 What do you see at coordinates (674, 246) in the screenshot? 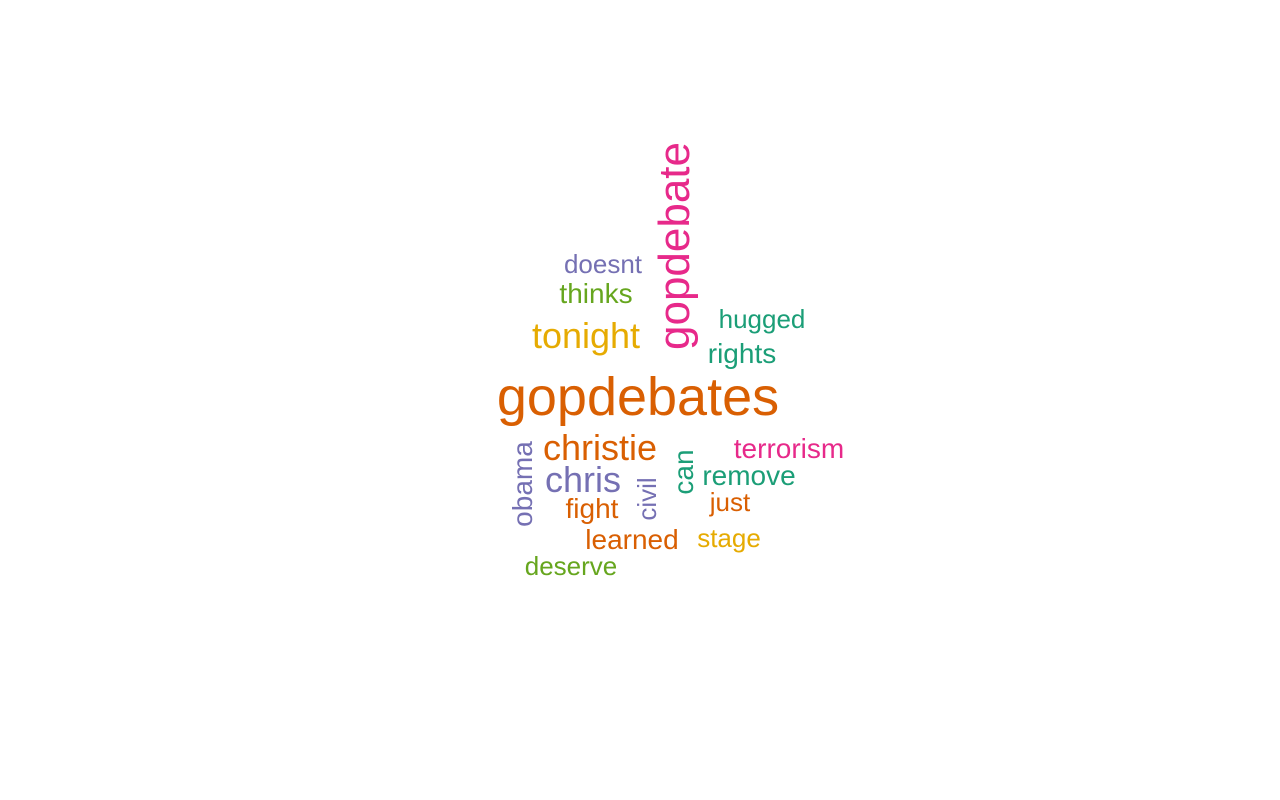
I see `word-gopdebate: gopdebate` at bounding box center [674, 246].